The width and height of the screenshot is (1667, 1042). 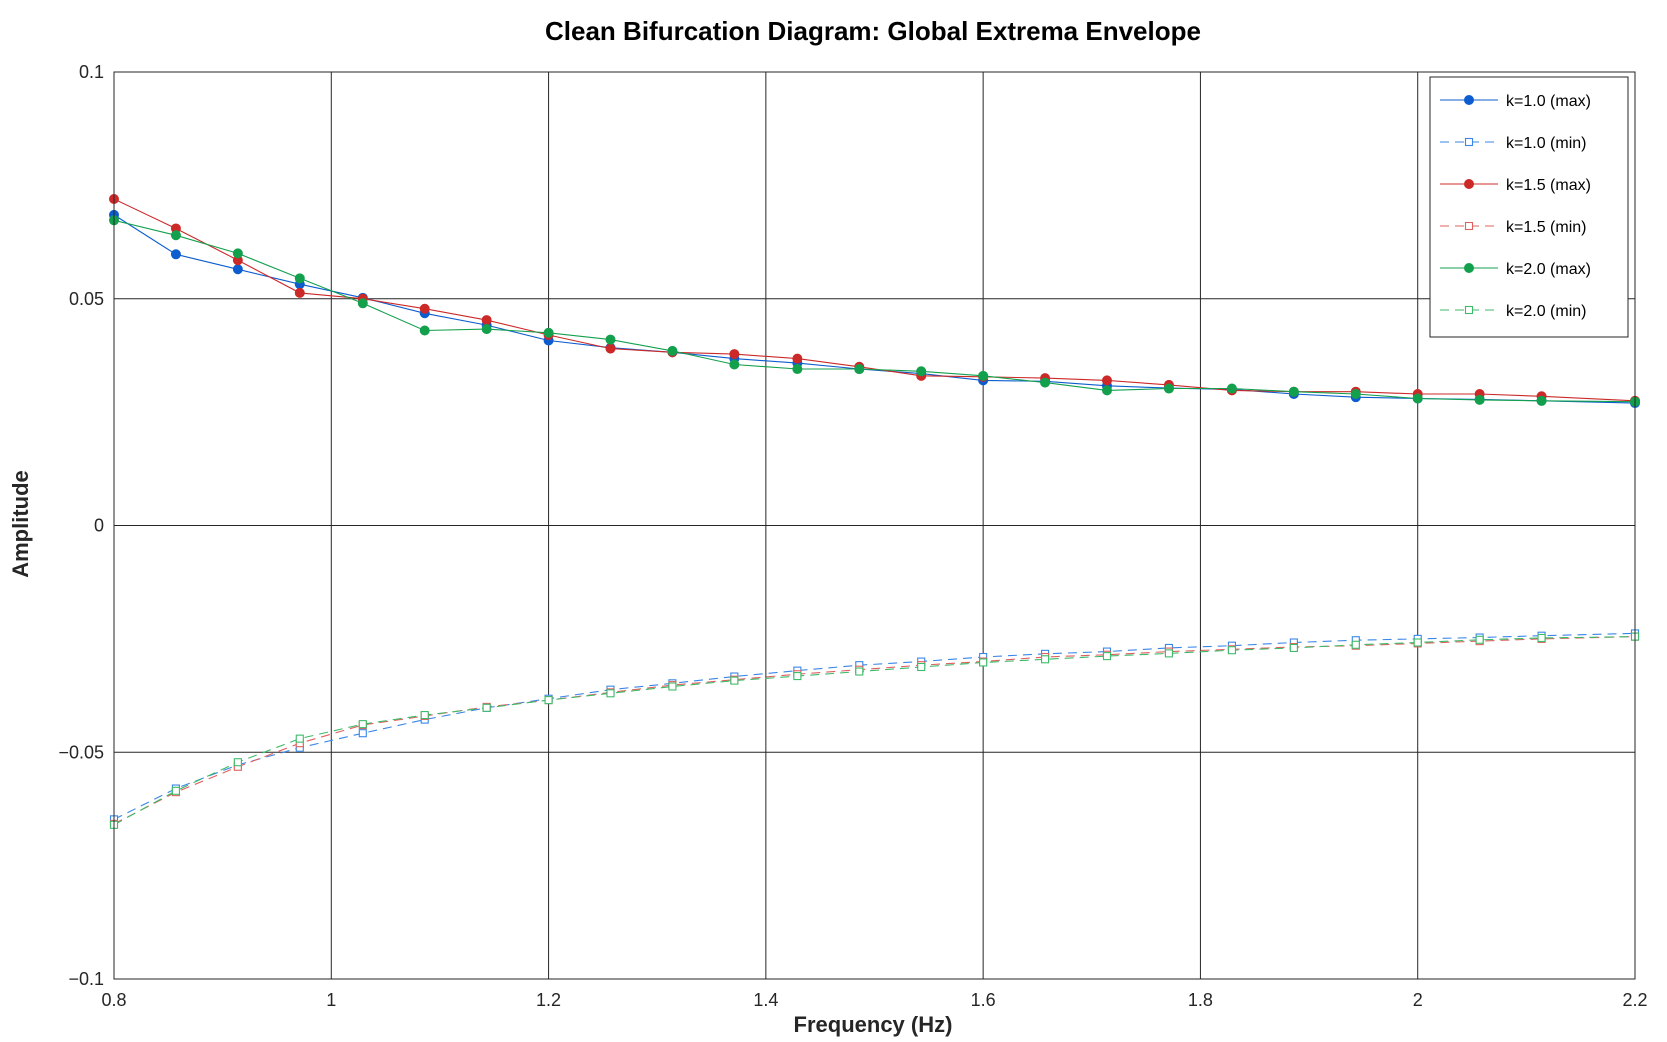 What do you see at coordinates (1546, 311) in the screenshot?
I see `legend-label: k=2.0 (min)` at bounding box center [1546, 311].